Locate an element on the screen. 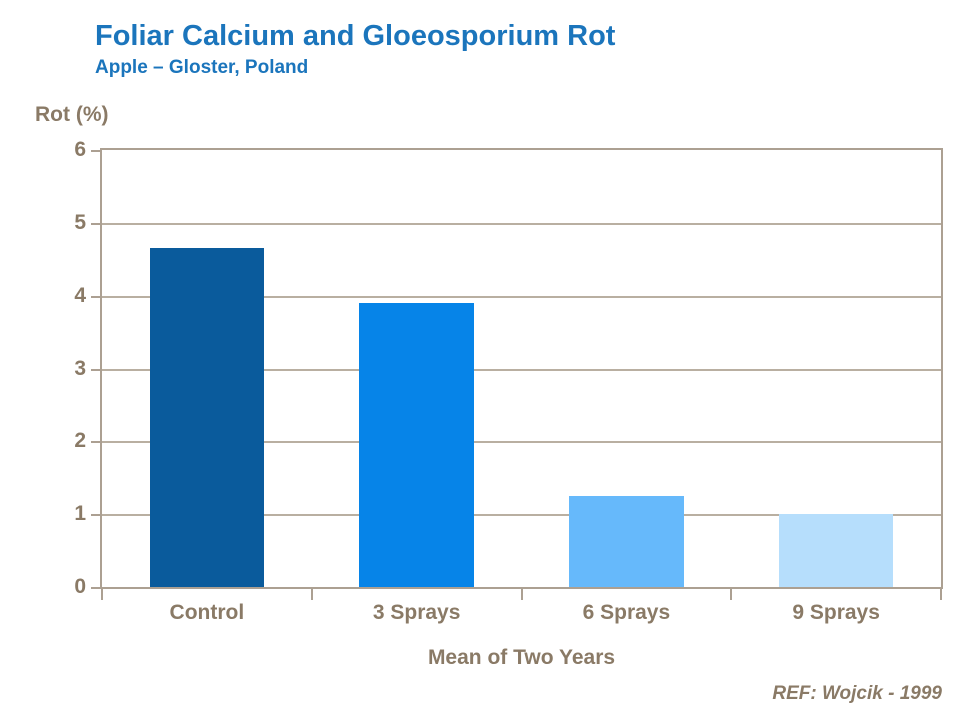 This screenshot has width=960, height=720. x-category-label-6-sprays: 6 Sprays is located at coordinates (626, 612).